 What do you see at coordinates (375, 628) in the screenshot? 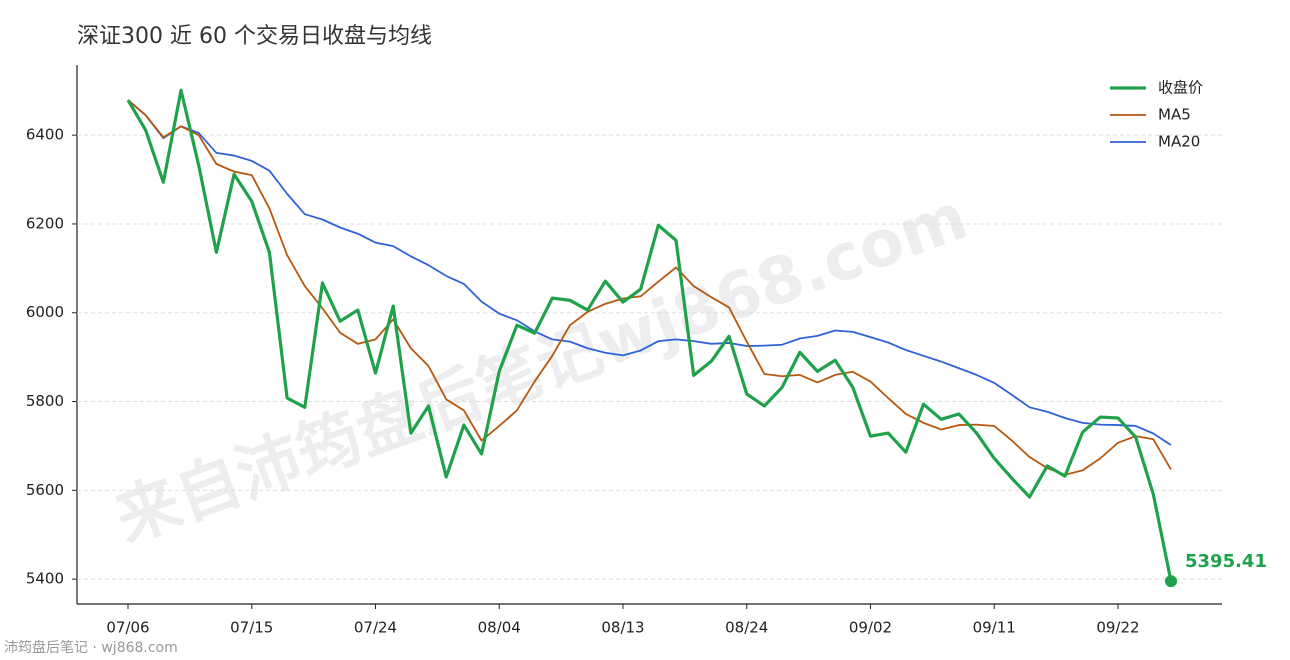
I see `x-tick-label: 07/24` at bounding box center [375, 628].